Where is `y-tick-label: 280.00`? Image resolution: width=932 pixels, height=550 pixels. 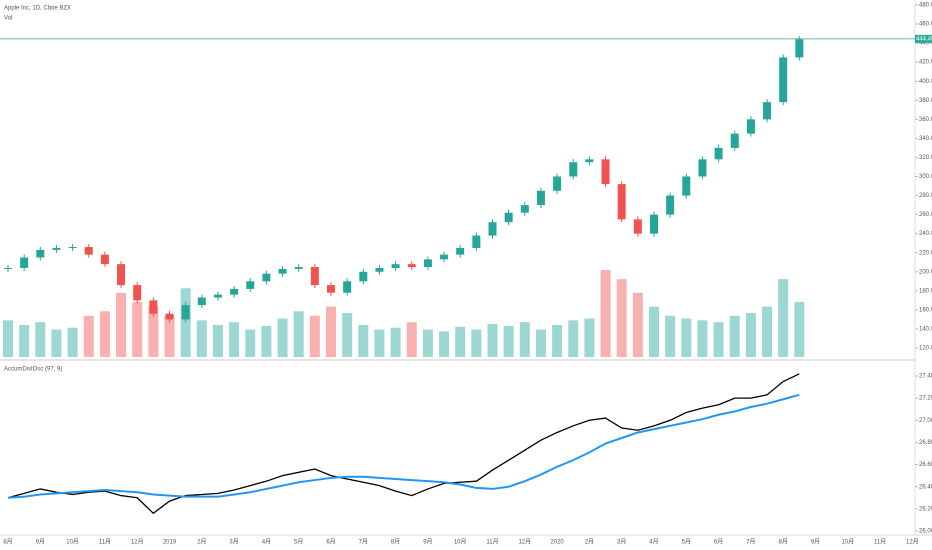
y-tick-label: 280.00 is located at coordinates (925, 196).